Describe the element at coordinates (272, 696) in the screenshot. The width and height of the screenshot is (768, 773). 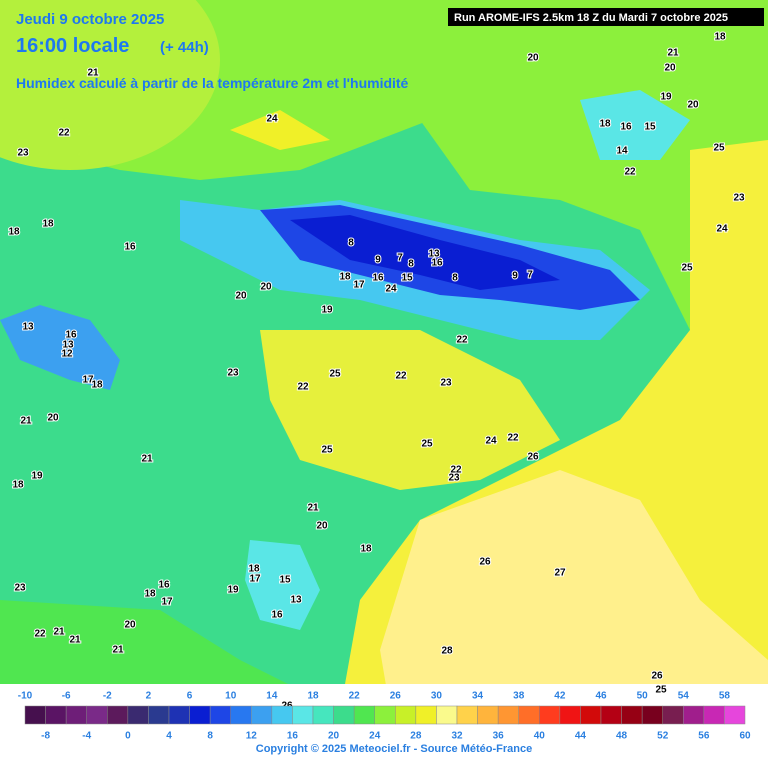
I see `colorbar-label: 14` at that location.